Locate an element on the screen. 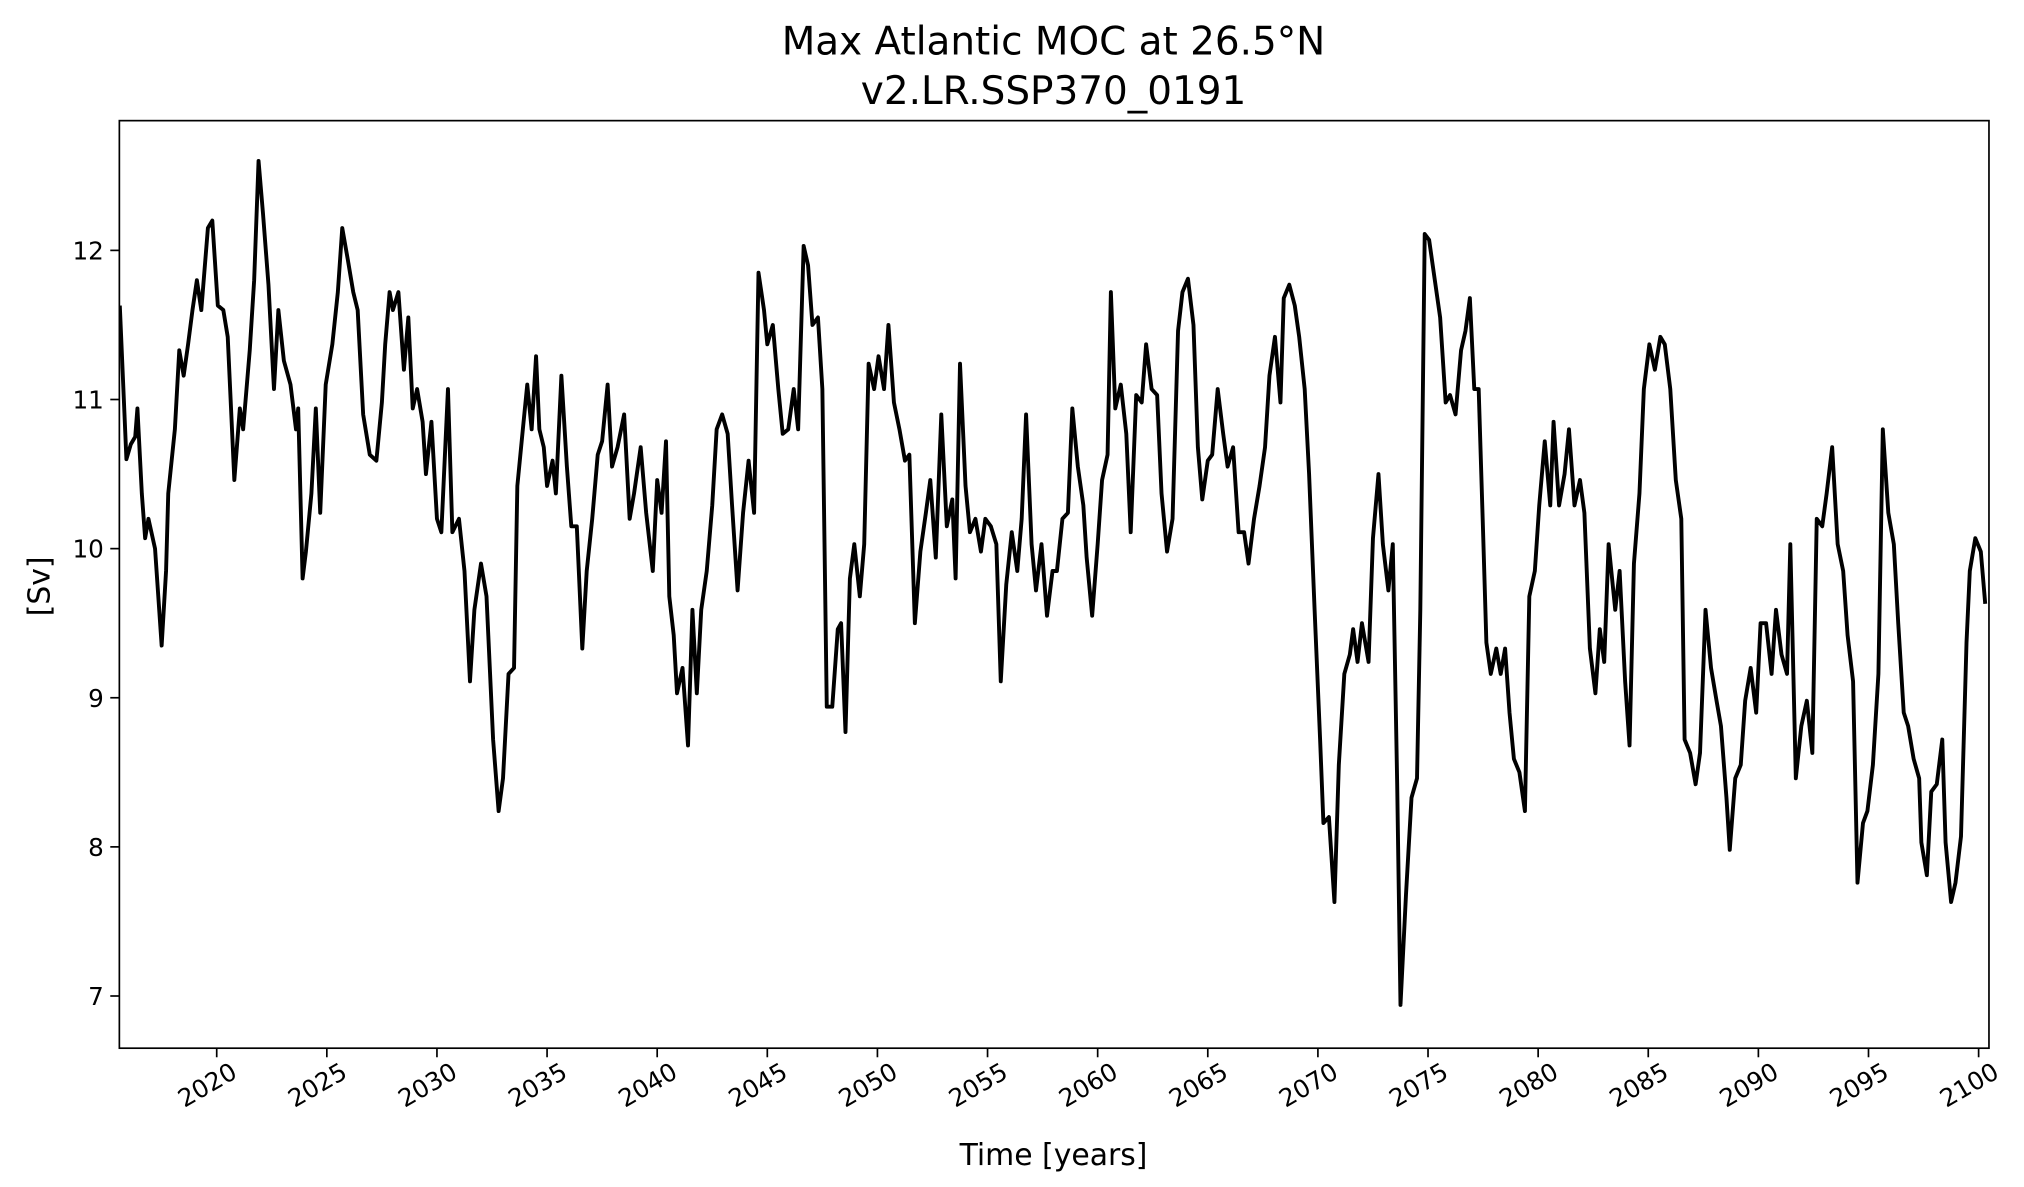 The width and height of the screenshot is (2024, 1187). chart-subtitle: v2.LR.SSP370_0191 is located at coordinates (1053, 91).